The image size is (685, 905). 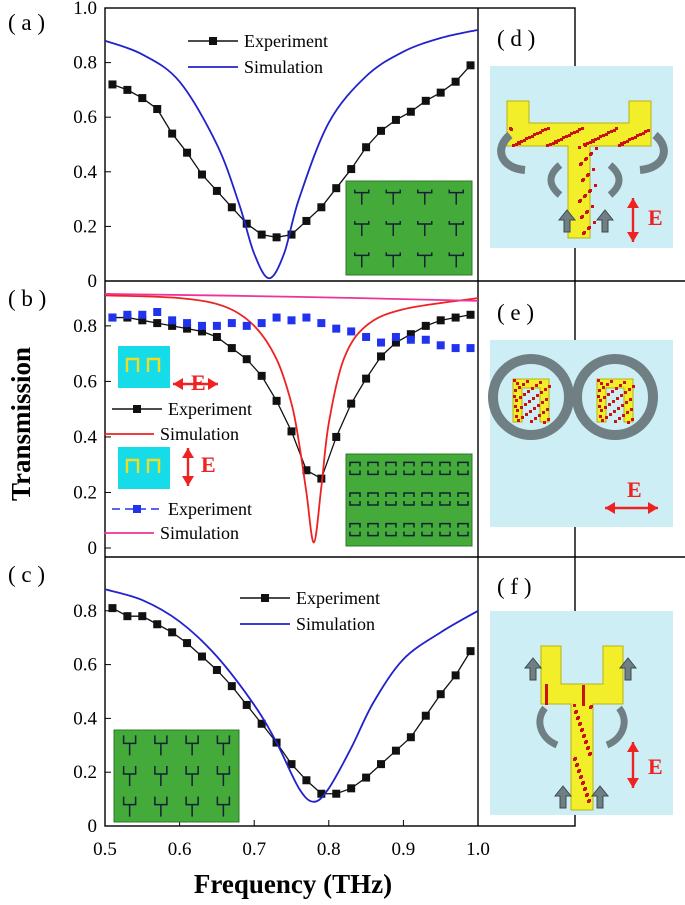 What do you see at coordinates (563, 797) in the screenshot?
I see `flow-arrow-f-up-left` at bounding box center [563, 797].